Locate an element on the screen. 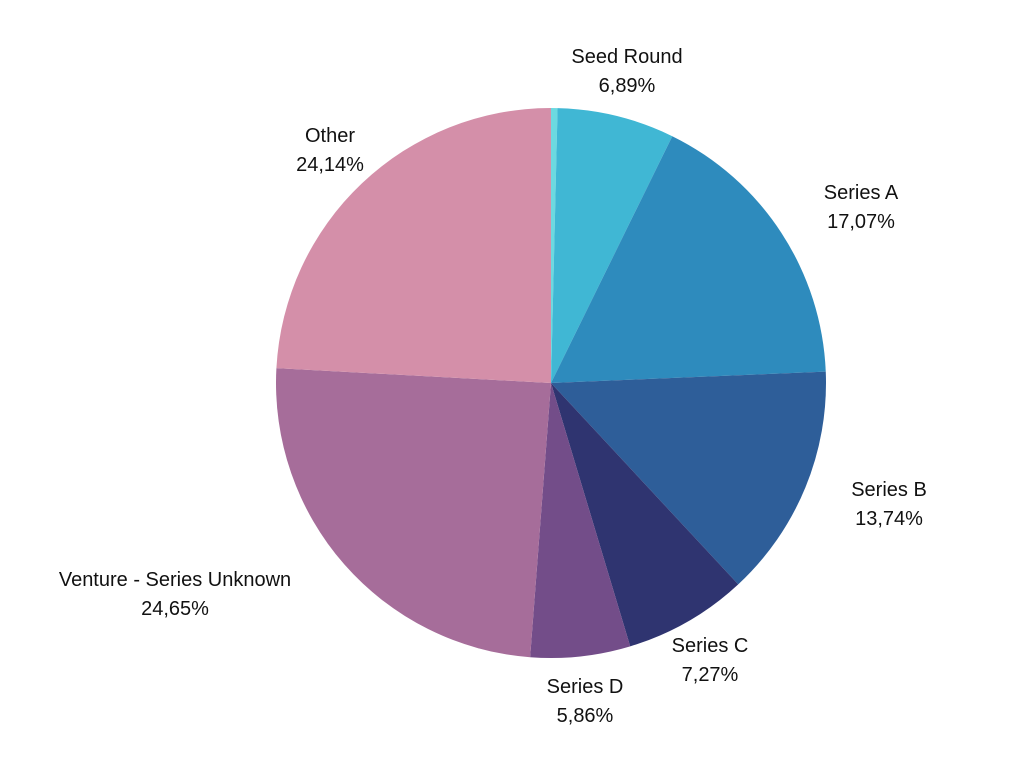 This screenshot has width=1024, height=768. pie-slice-series-d is located at coordinates (580, 520).